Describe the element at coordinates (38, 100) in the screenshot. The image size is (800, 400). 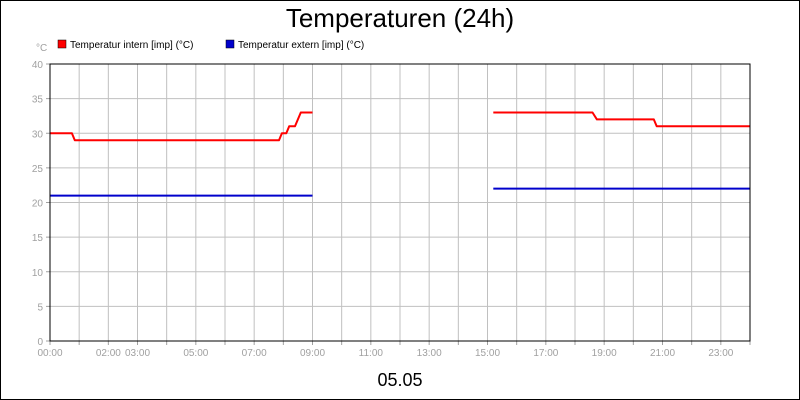
I see `y-tick-label: 35` at that location.